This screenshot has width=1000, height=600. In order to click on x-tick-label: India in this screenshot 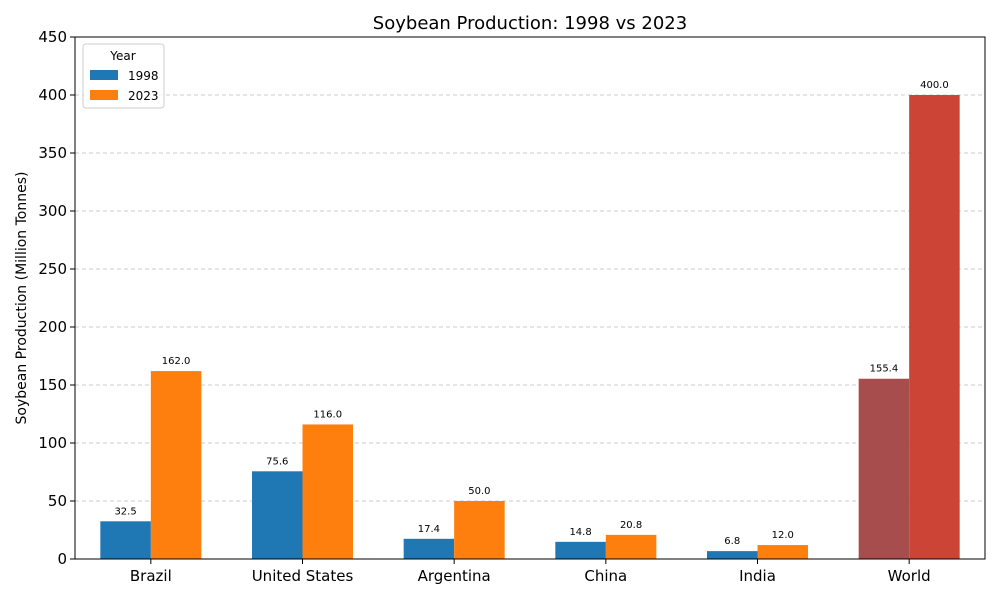, I will do `click(757, 576)`.